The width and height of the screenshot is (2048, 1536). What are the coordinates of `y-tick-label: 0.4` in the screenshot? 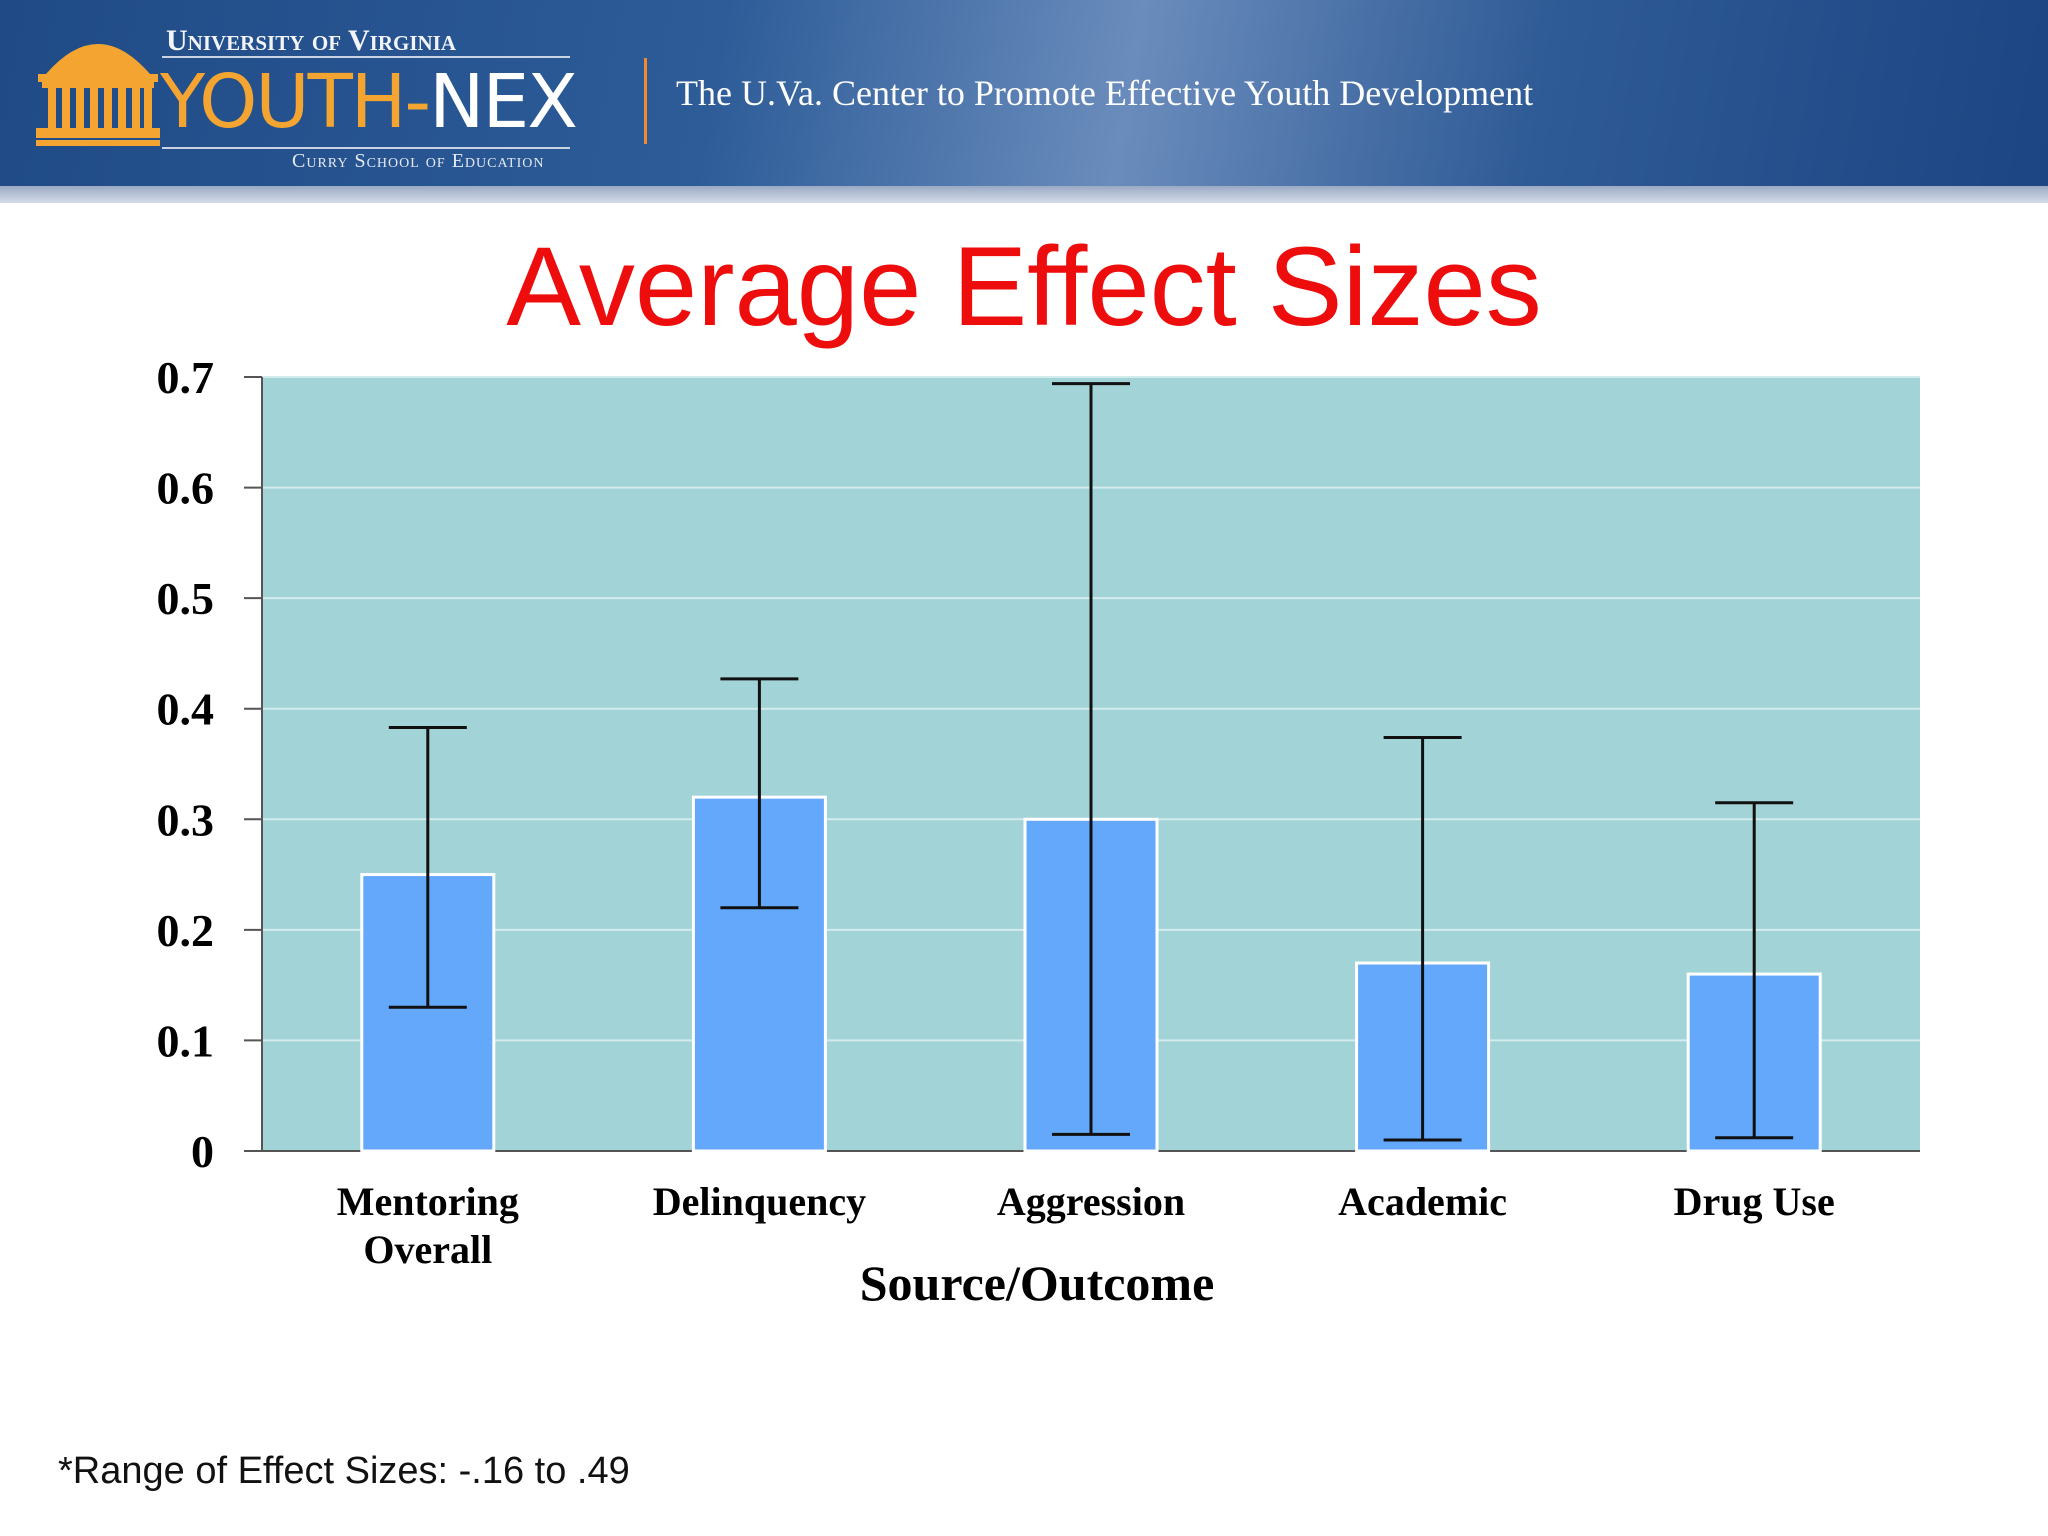 It's located at (186, 709).